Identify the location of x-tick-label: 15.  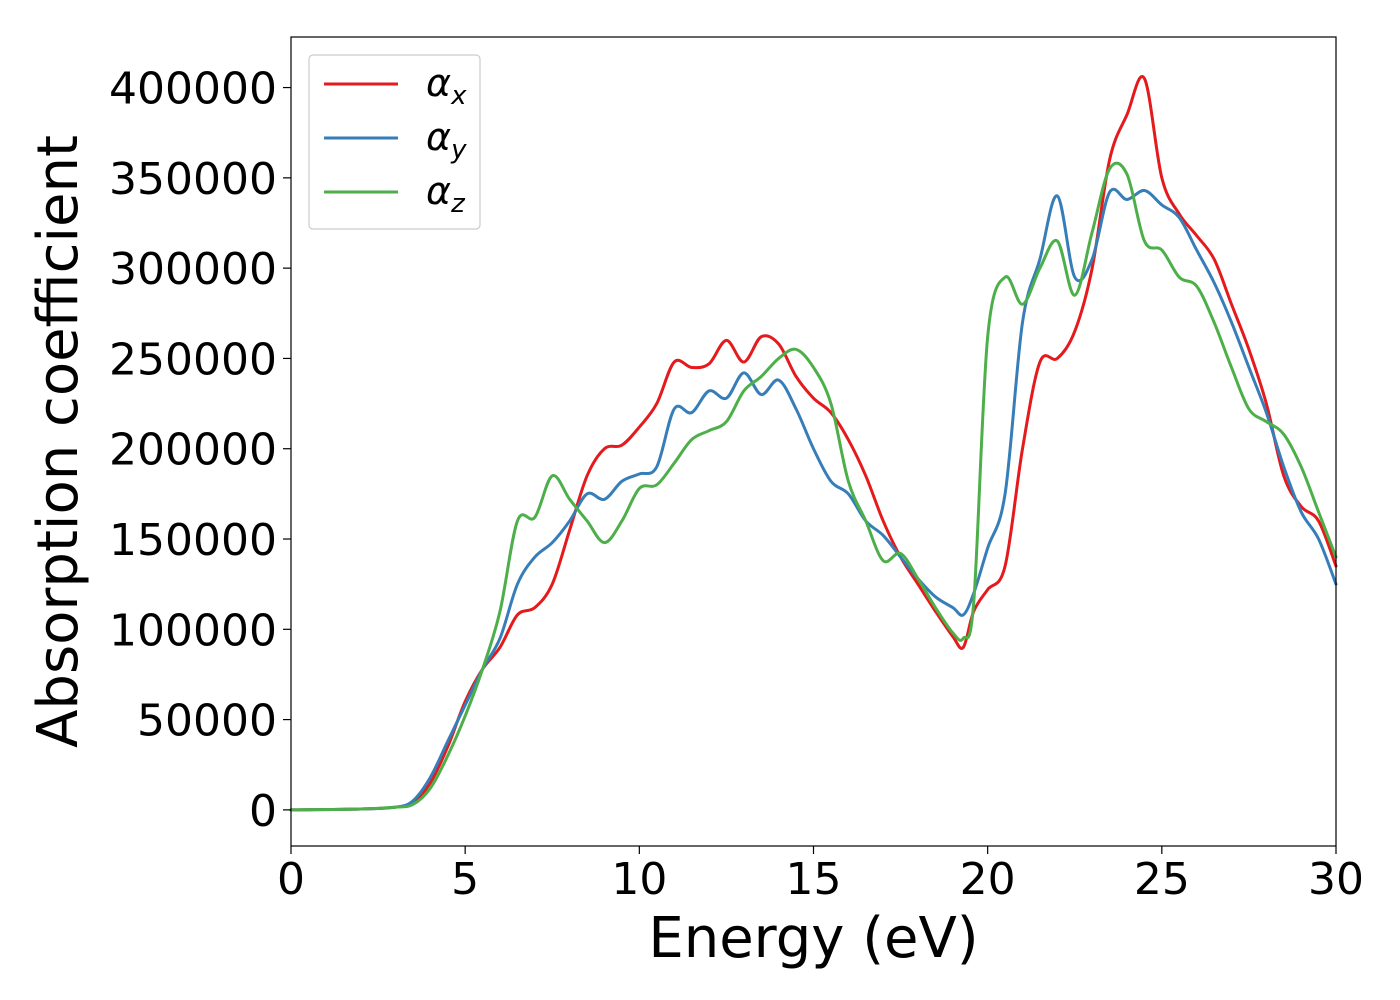
(814, 879).